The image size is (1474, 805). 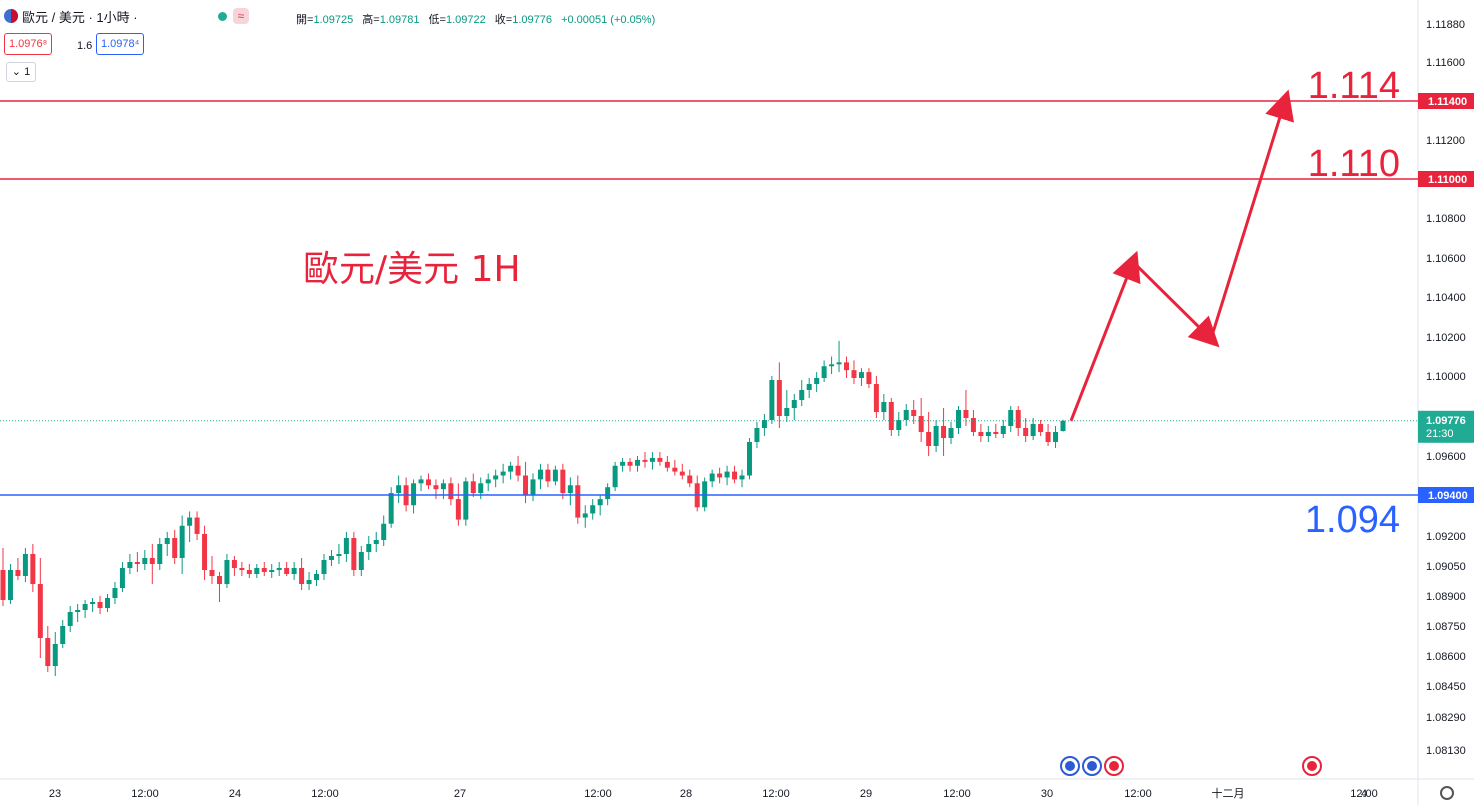 I want to click on symbol-title: 歐元 / 美元 · 1小時 ·, so click(x=80, y=17).